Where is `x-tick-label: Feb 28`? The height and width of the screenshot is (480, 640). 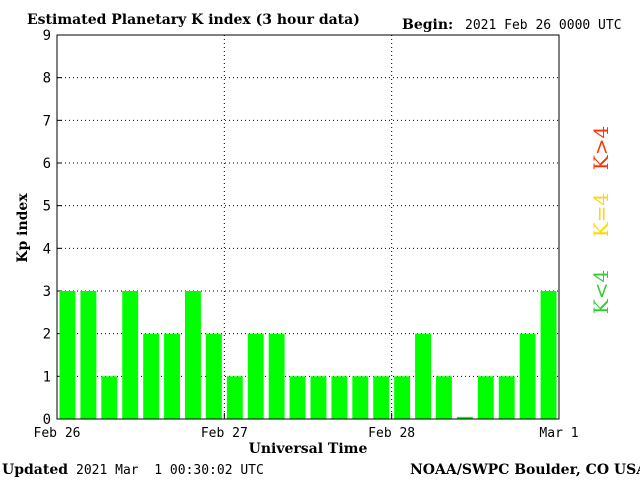
x-tick-label: Feb 28 is located at coordinates (391, 433).